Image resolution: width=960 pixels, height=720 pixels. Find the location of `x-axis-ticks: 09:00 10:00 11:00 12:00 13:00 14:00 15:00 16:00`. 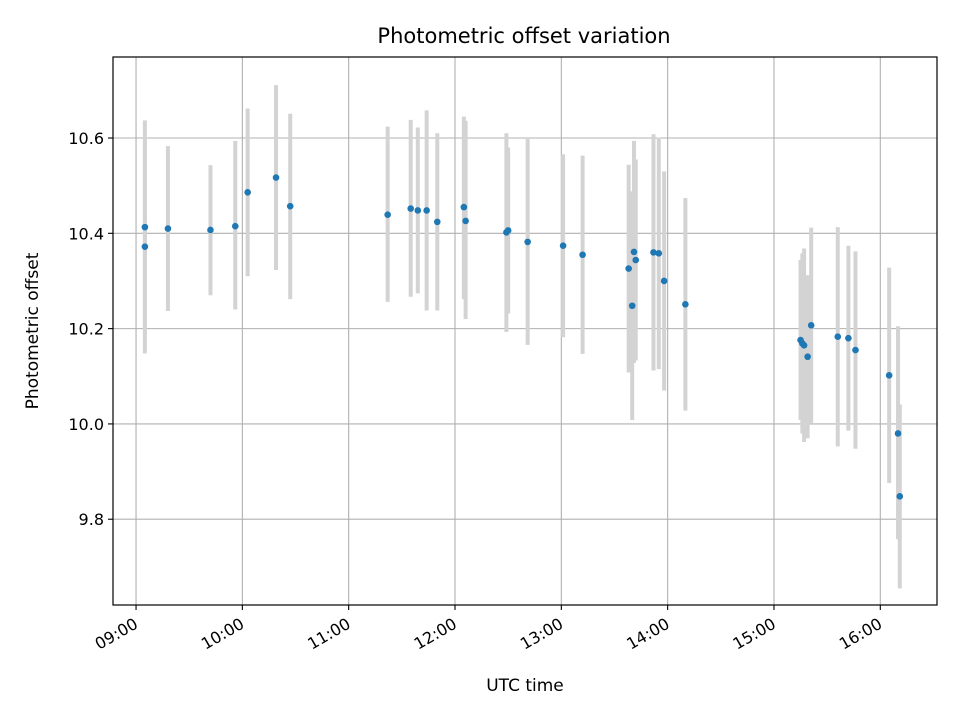

x-axis-ticks: 09:00 10:00 11:00 12:00 13:00 14:00 15:00 16:00 is located at coordinates (488, 629).